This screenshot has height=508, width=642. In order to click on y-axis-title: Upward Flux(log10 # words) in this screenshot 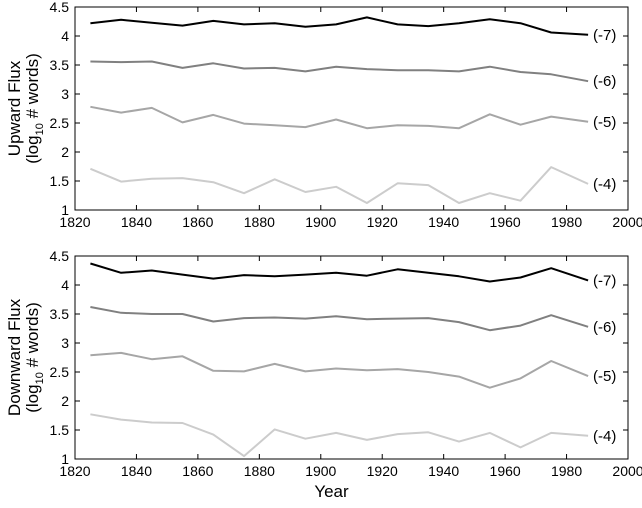, I will do `click(25, 108)`.